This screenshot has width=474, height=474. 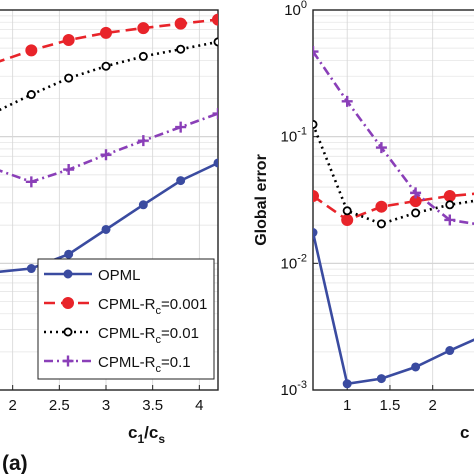 What do you see at coordinates (144, 364) in the screenshot?
I see `legend-label: CPML-Rc=0.1` at bounding box center [144, 364].